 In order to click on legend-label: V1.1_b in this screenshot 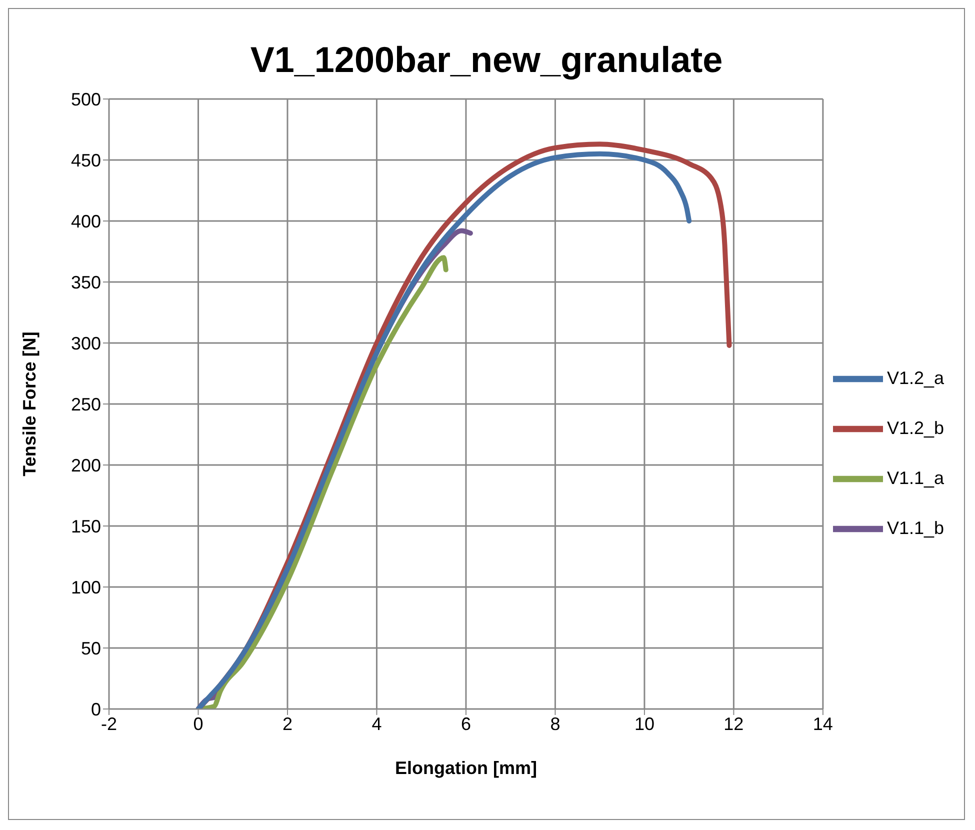, I will do `click(915, 528)`.